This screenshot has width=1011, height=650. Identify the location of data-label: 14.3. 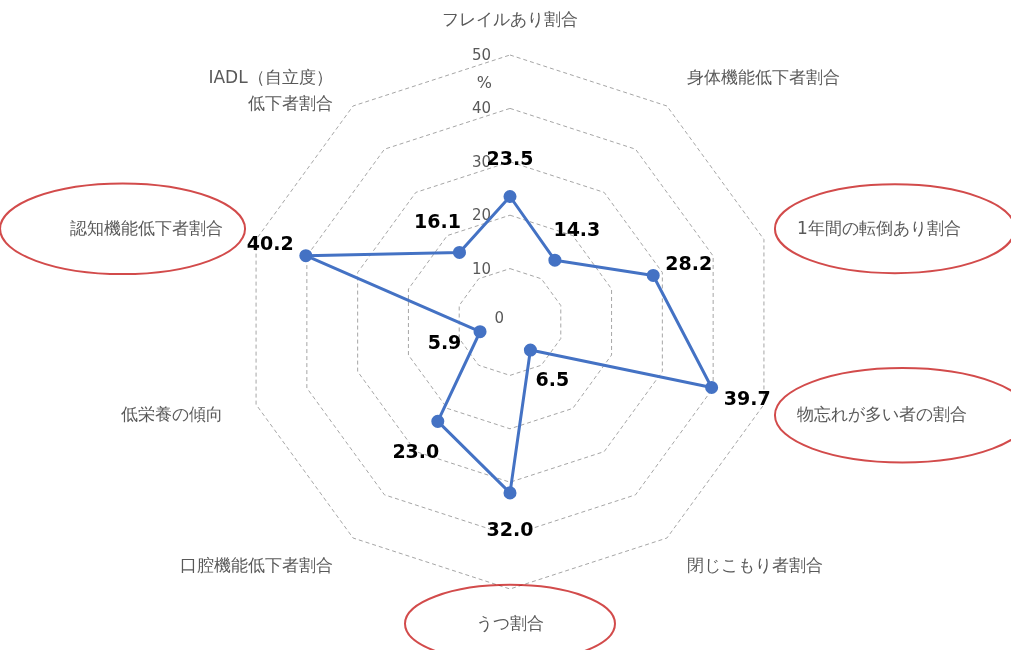
(577, 228).